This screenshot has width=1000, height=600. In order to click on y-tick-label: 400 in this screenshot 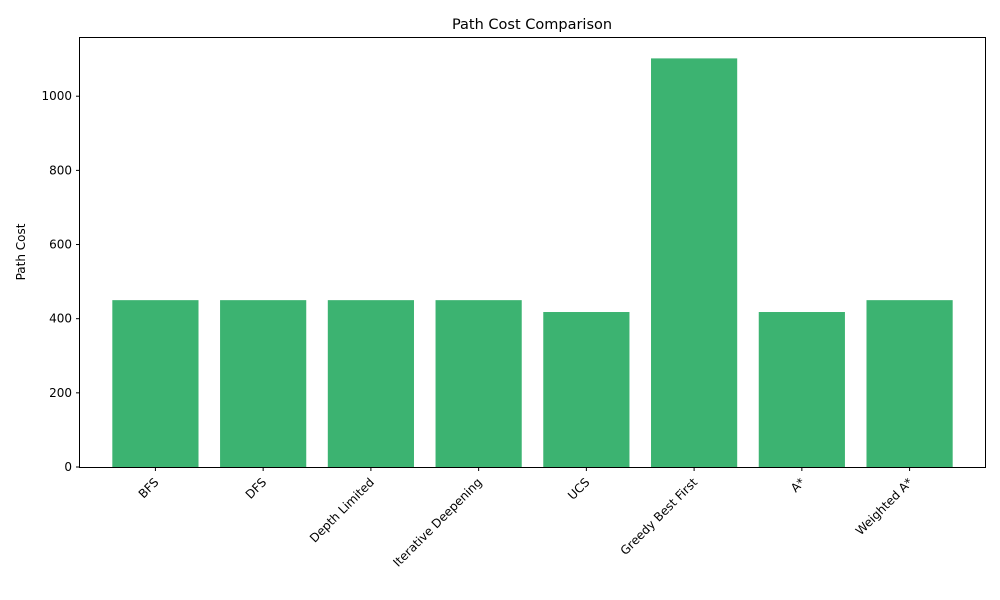, I will do `click(60, 319)`.